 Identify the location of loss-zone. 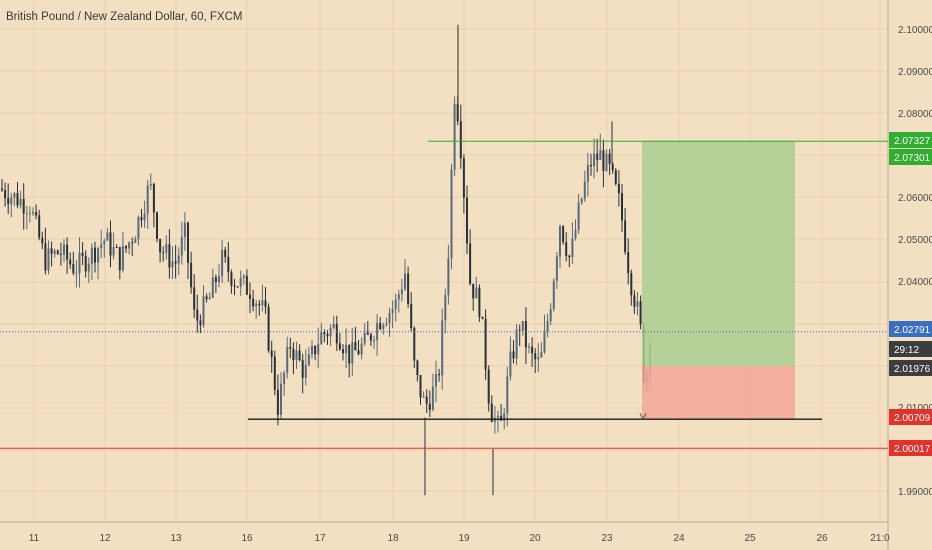
(718, 393).